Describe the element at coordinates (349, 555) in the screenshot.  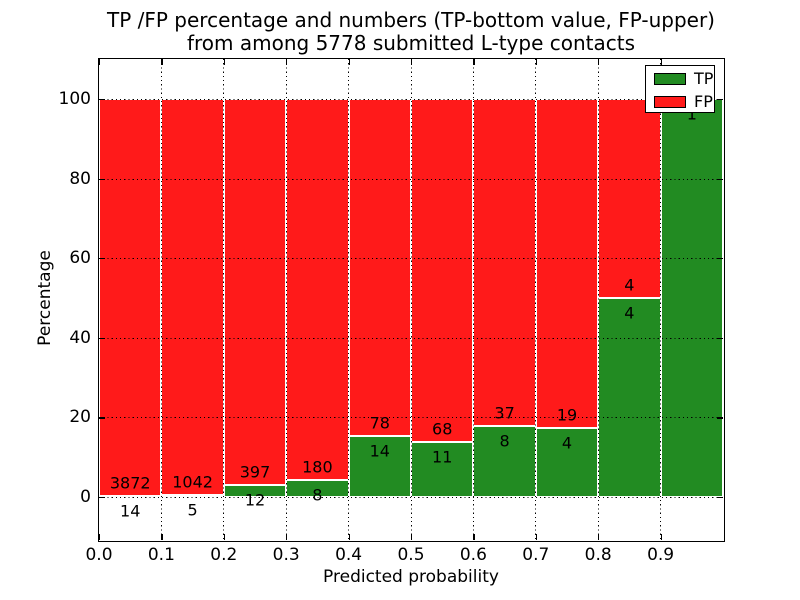
I see `x-tick-label: 0.4` at that location.